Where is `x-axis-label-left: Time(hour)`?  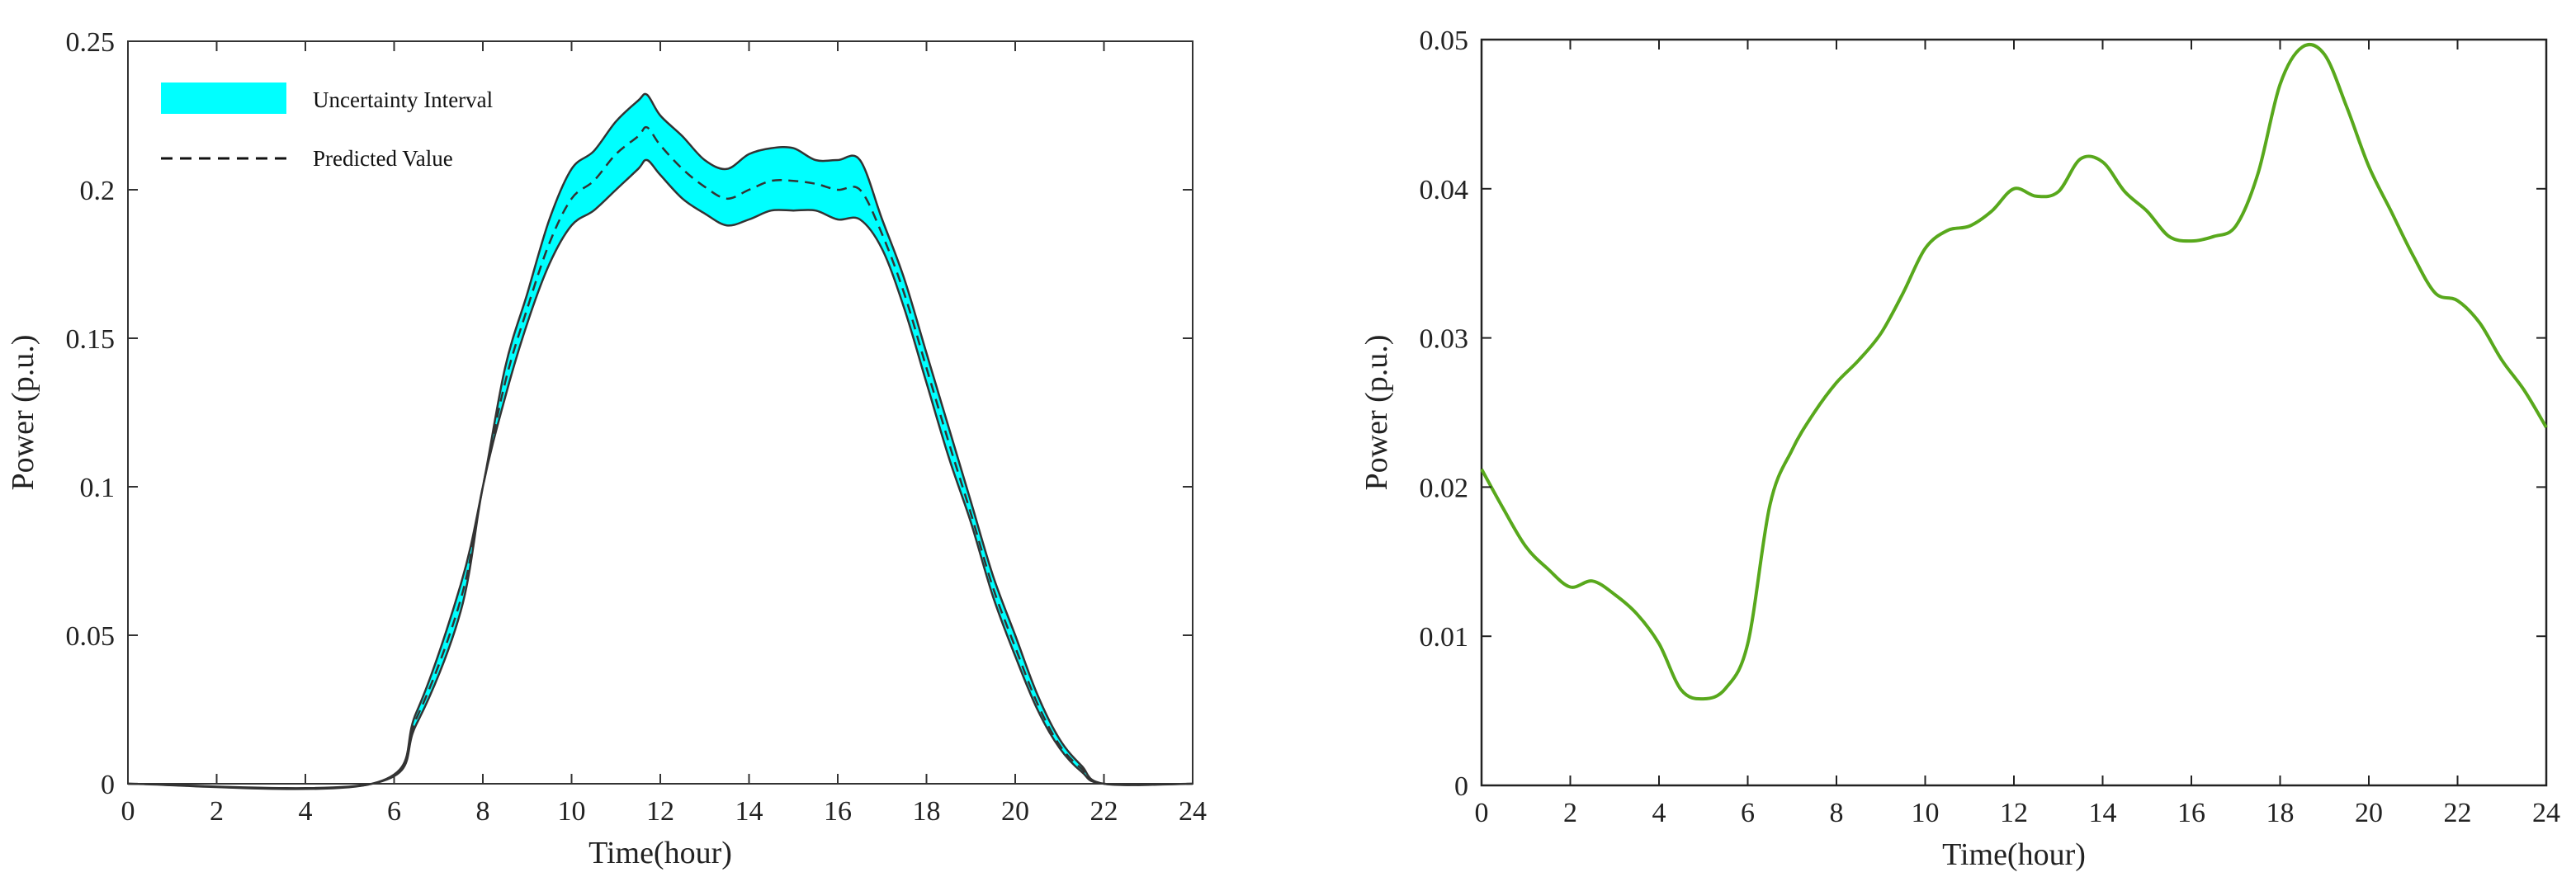 x-axis-label-left: Time(hour) is located at coordinates (660, 853).